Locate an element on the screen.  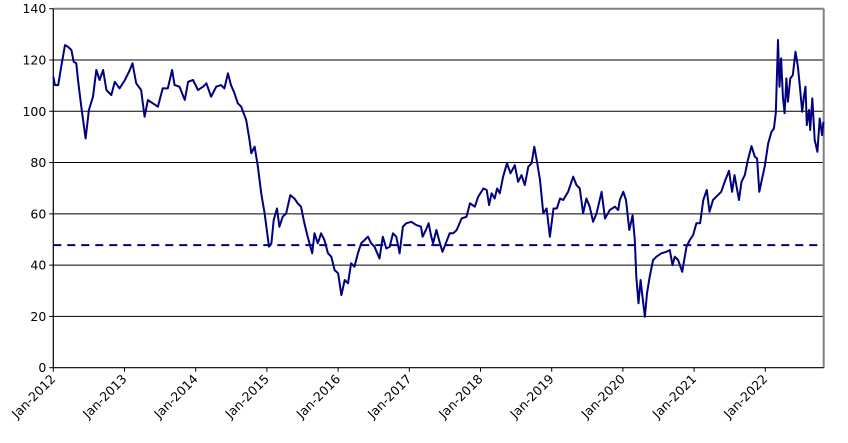
x-tick-label: Jan-2013 is located at coordinates (104, 396).